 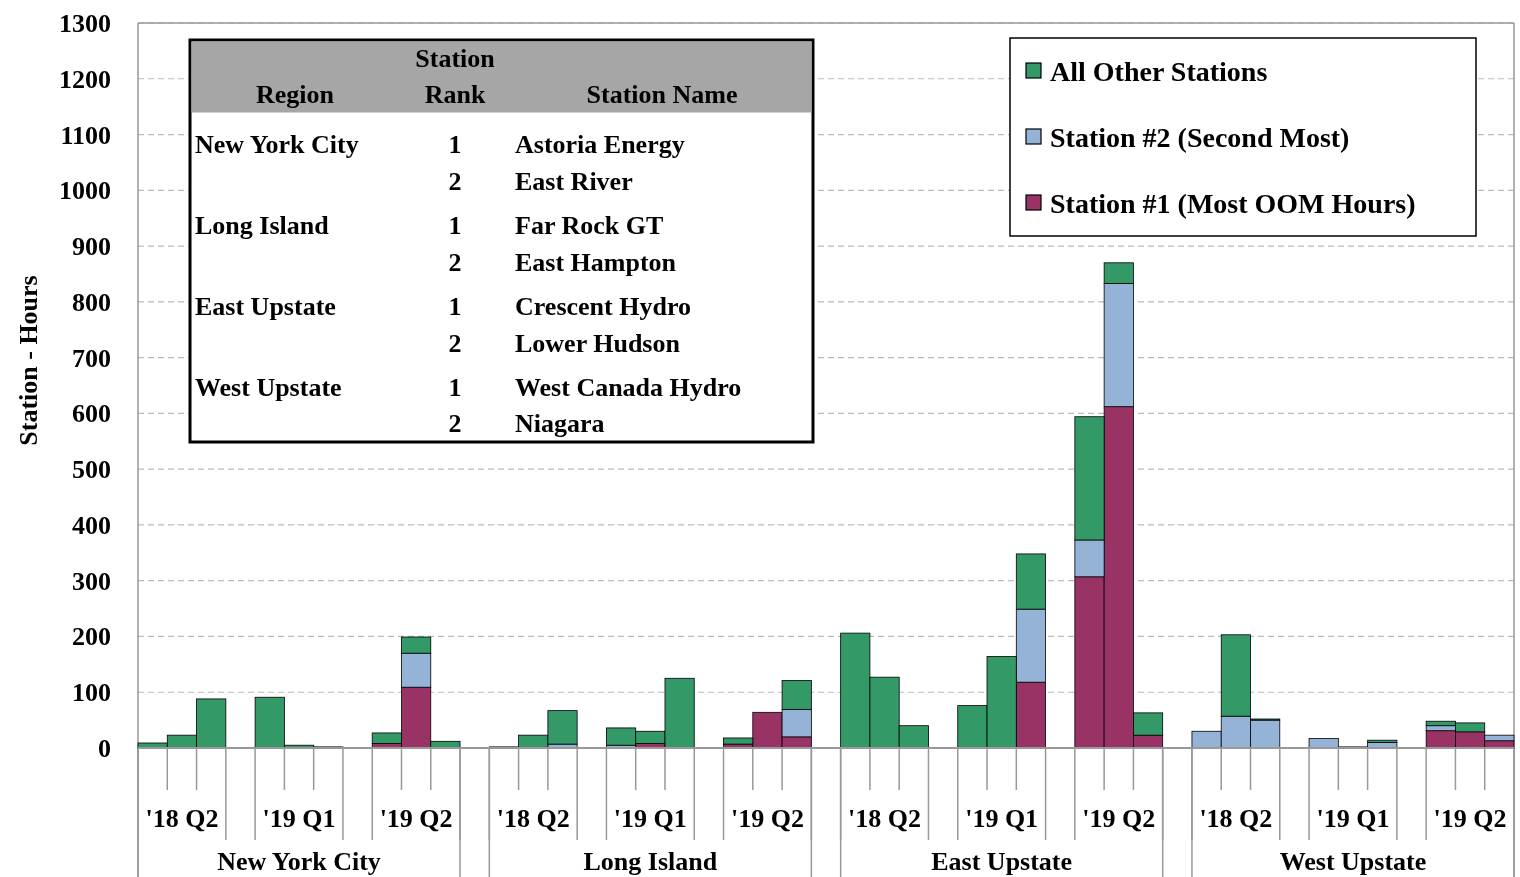 I want to click on annotation: East River, so click(x=574, y=181).